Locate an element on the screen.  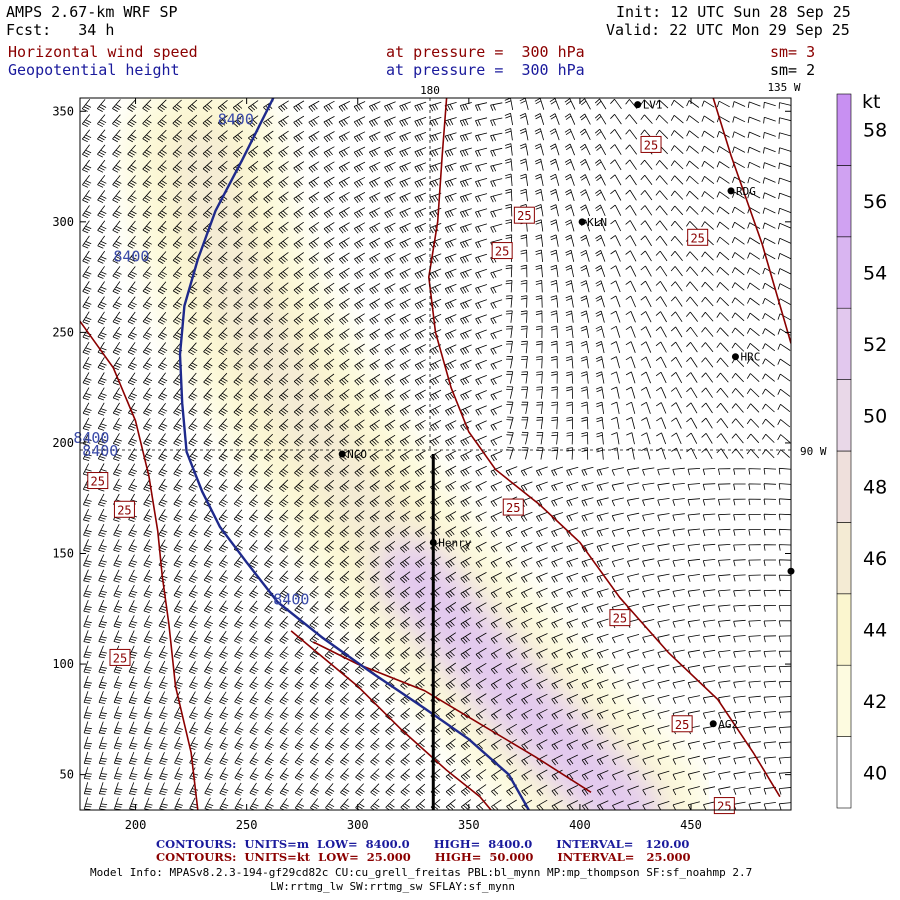
svg-text: 25 is located at coordinates (697, 238).